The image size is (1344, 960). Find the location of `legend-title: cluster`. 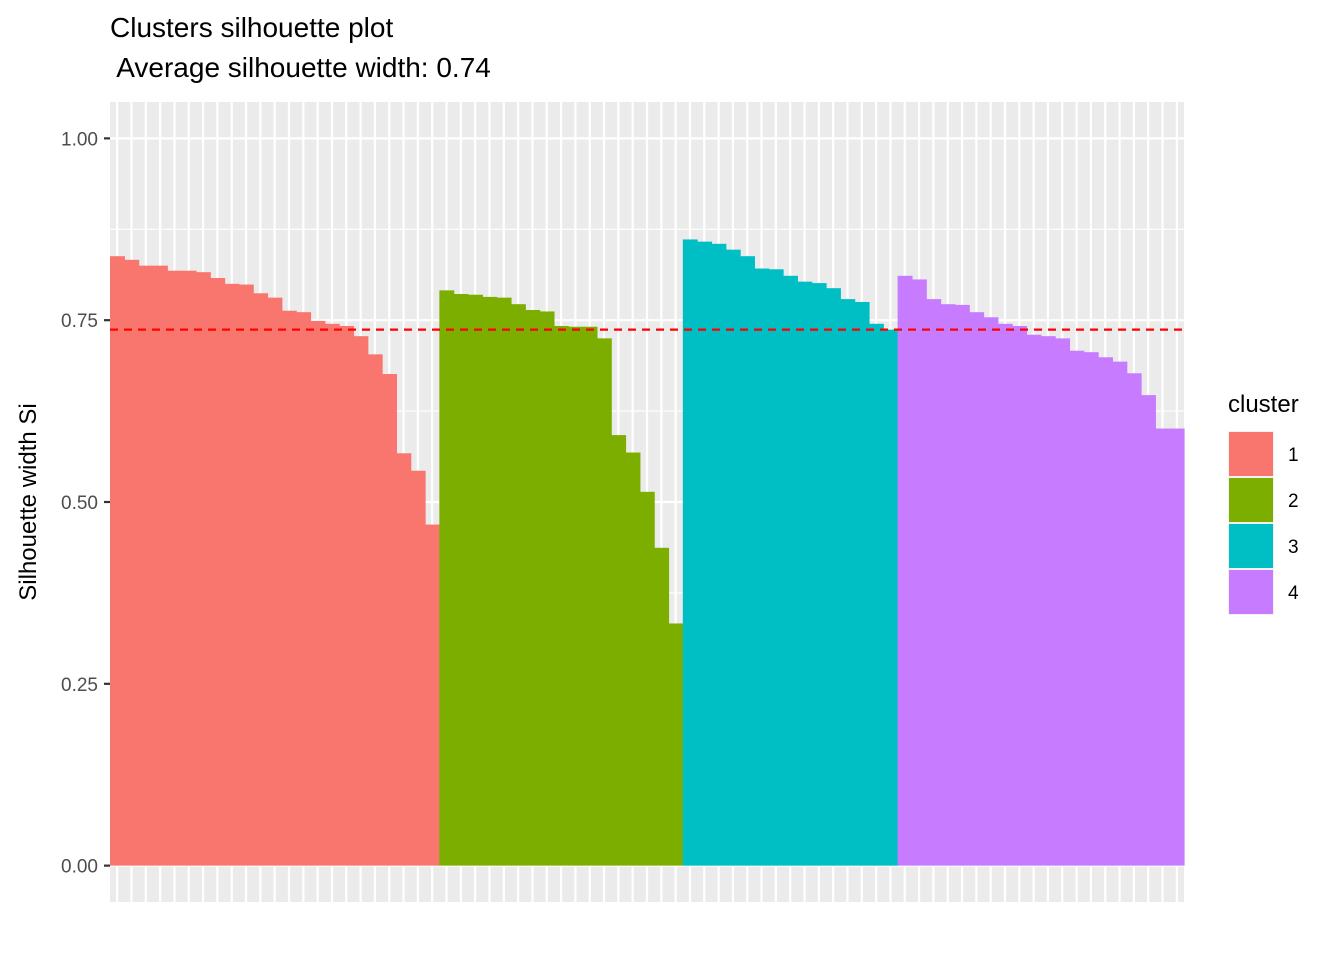

legend-title: cluster is located at coordinates (1263, 404).